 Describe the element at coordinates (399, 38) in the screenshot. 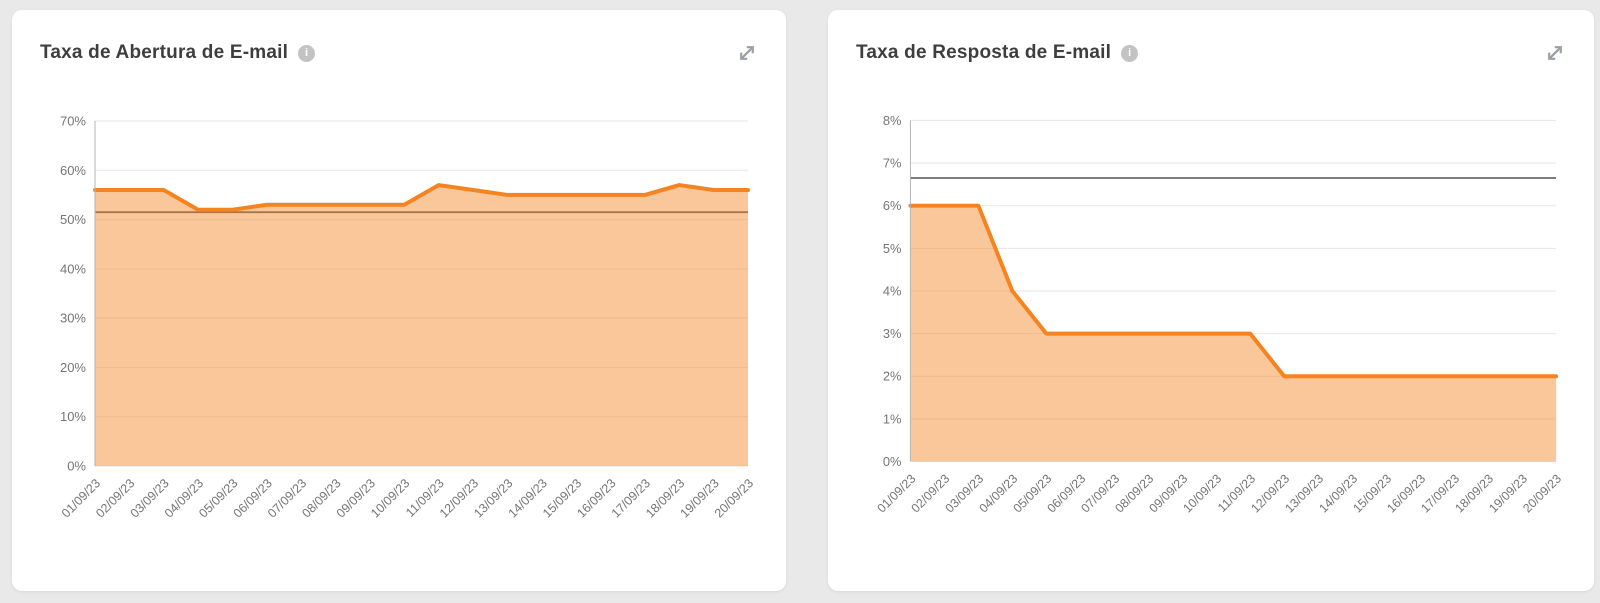

I see `card-header: Taxa de Abertura de E-mail i` at that location.